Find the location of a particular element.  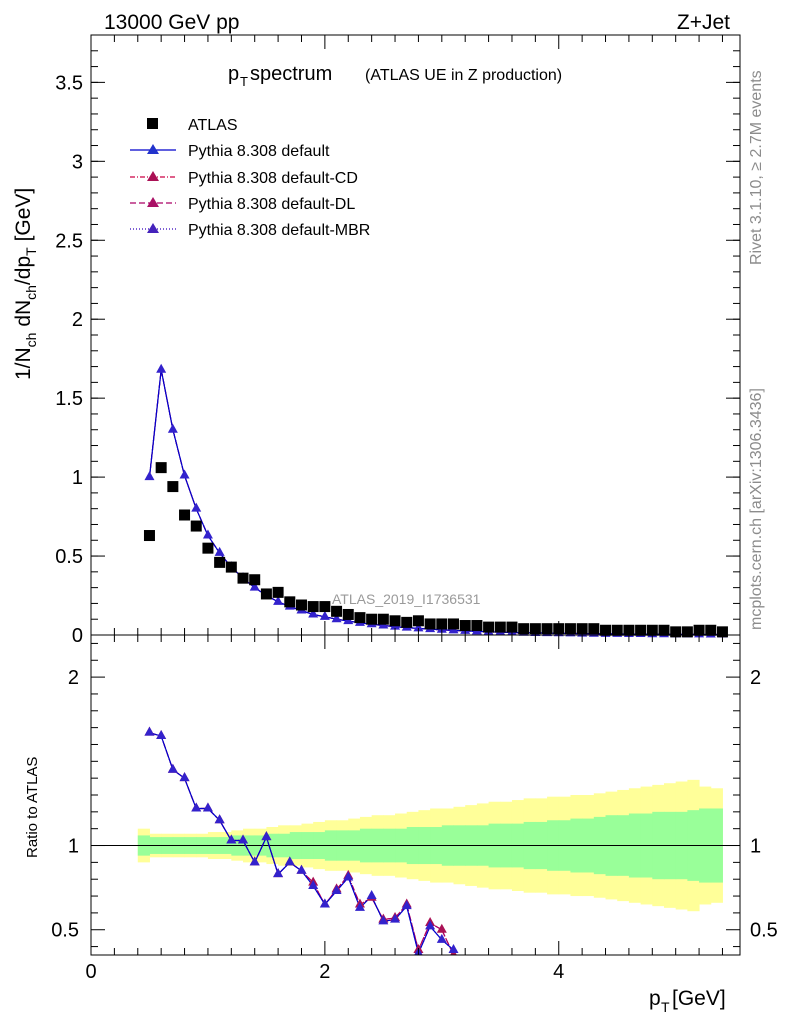

bottom-ytick-label-left: 2 is located at coordinates (73, 678).